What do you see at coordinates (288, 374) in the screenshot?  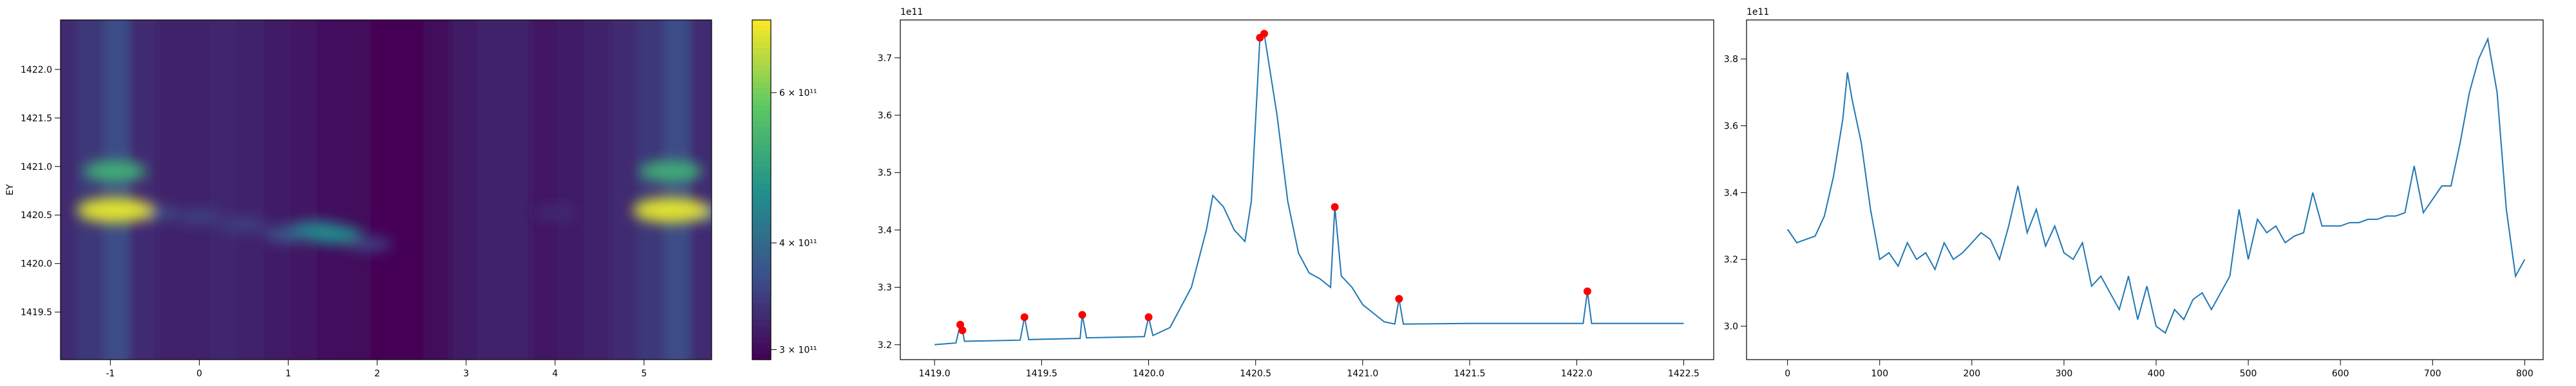 I see `x-tick-label: 1` at bounding box center [288, 374].